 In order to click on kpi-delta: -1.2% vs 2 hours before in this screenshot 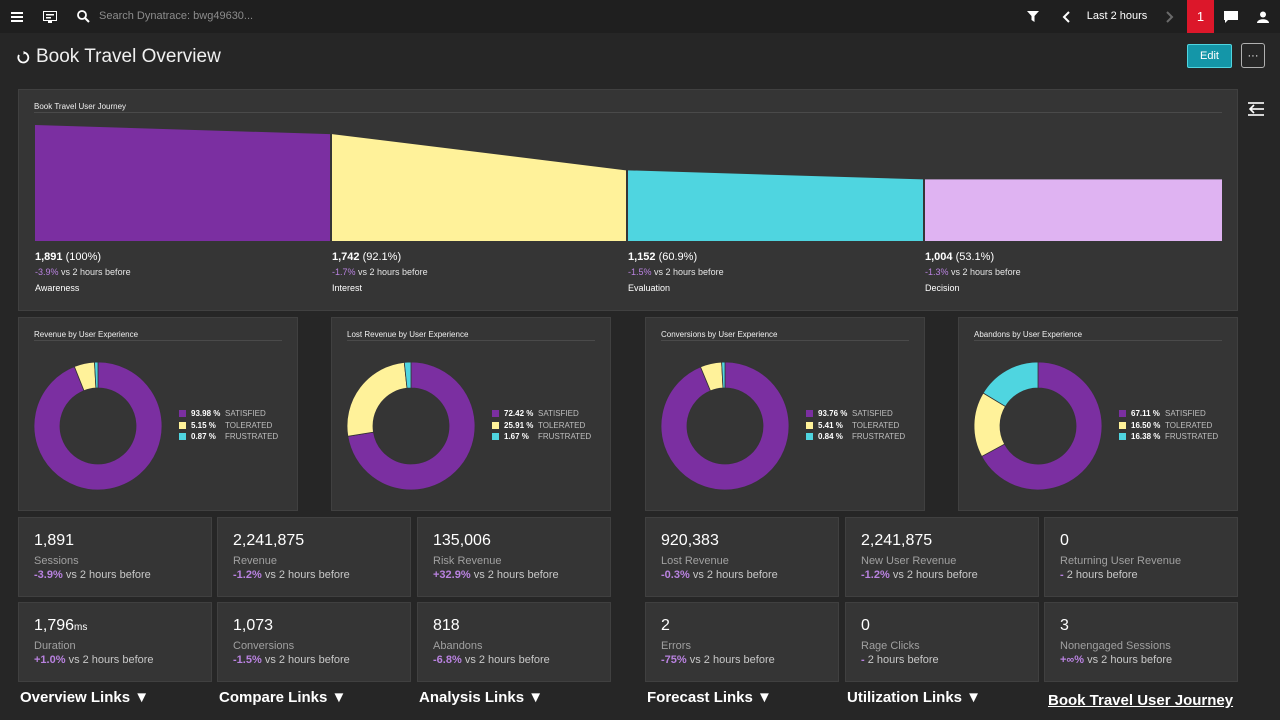, I will do `click(291, 575)`.